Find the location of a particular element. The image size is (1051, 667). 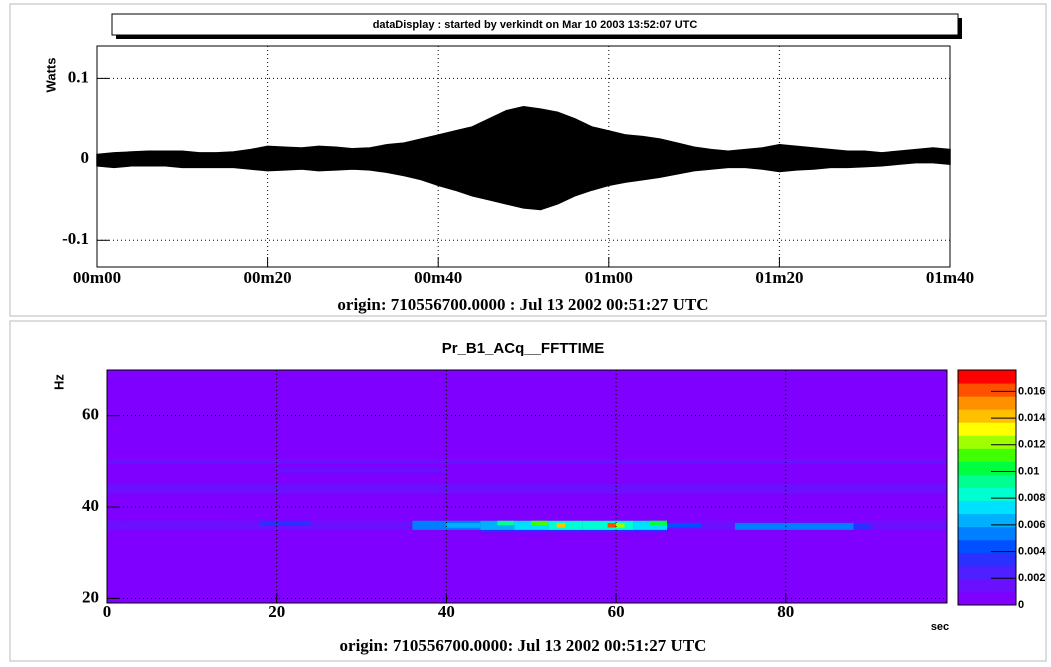

y-tick-label: 60 is located at coordinates (90, 414).